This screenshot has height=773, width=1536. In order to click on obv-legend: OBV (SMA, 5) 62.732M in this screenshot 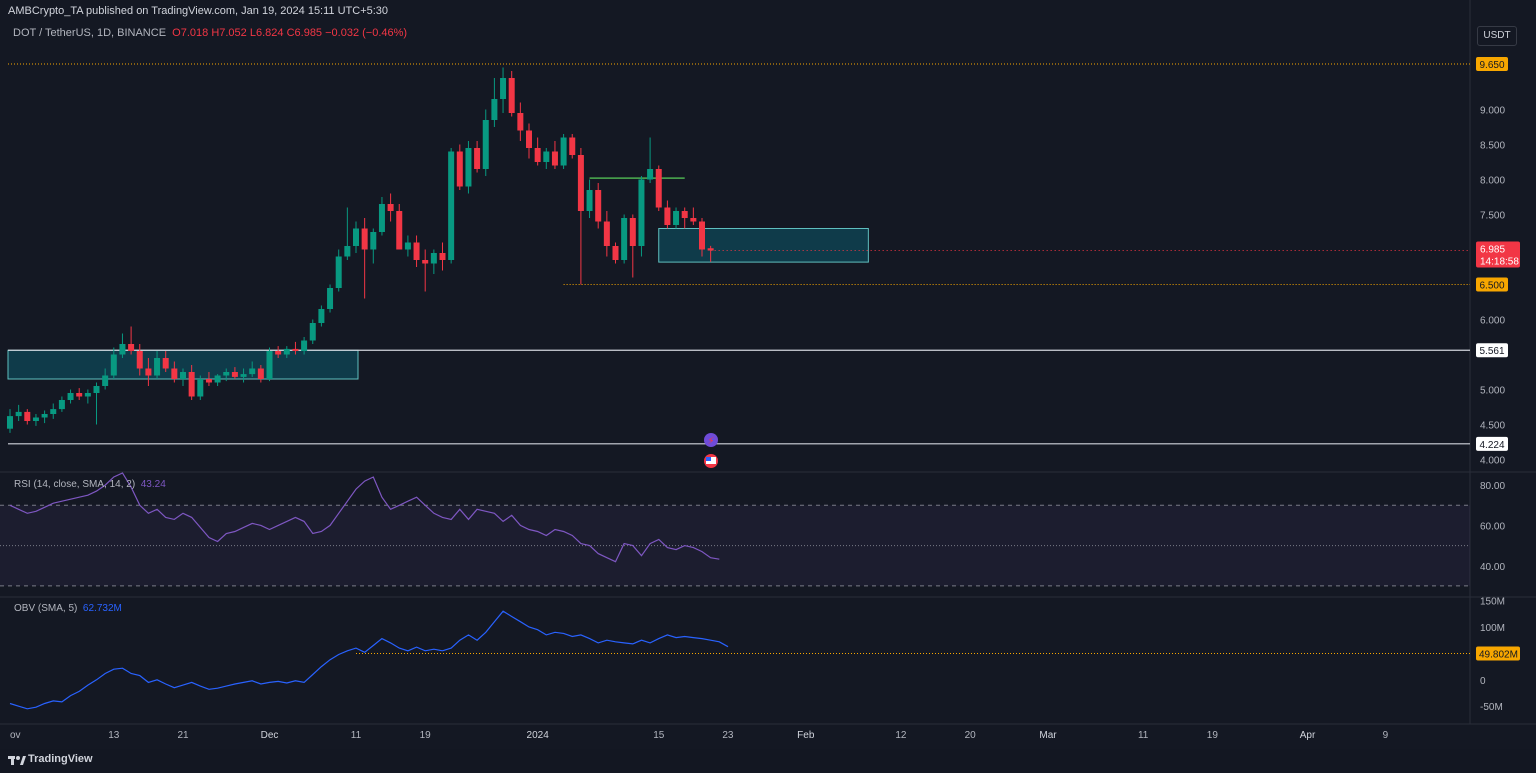, I will do `click(68, 608)`.